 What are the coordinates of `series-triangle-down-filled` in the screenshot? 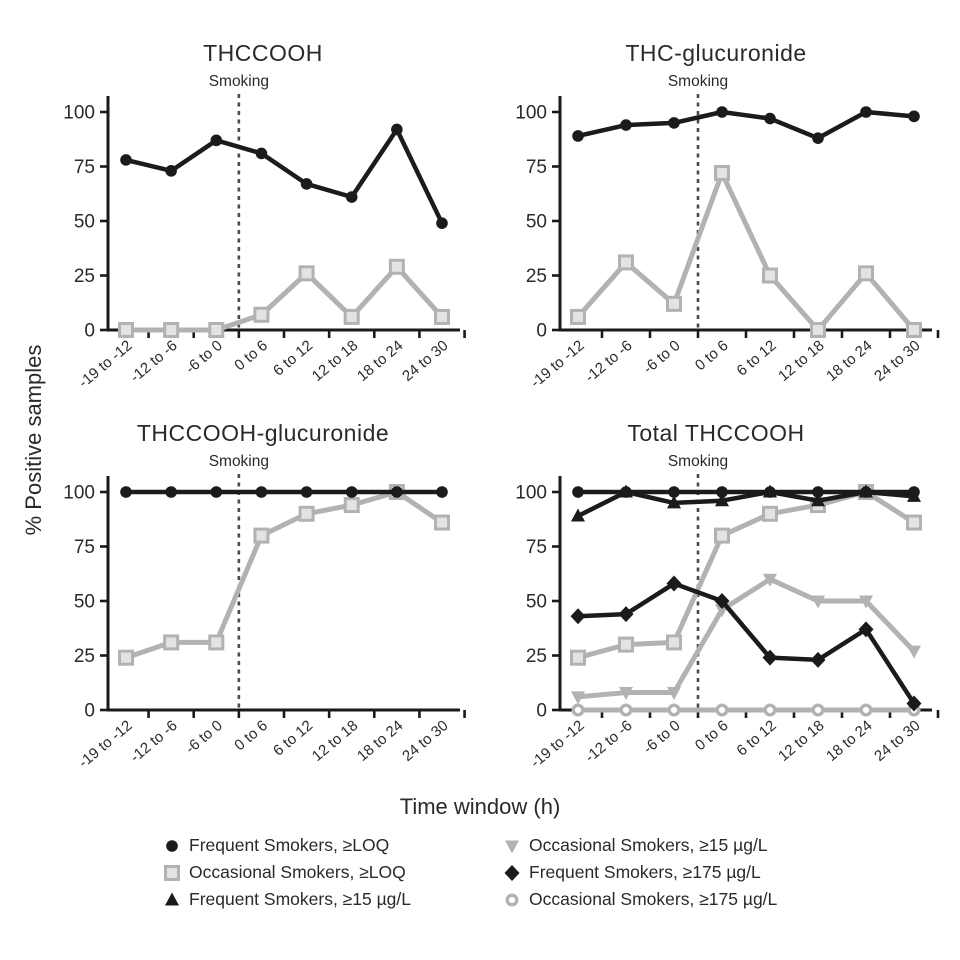 It's located at (746, 639).